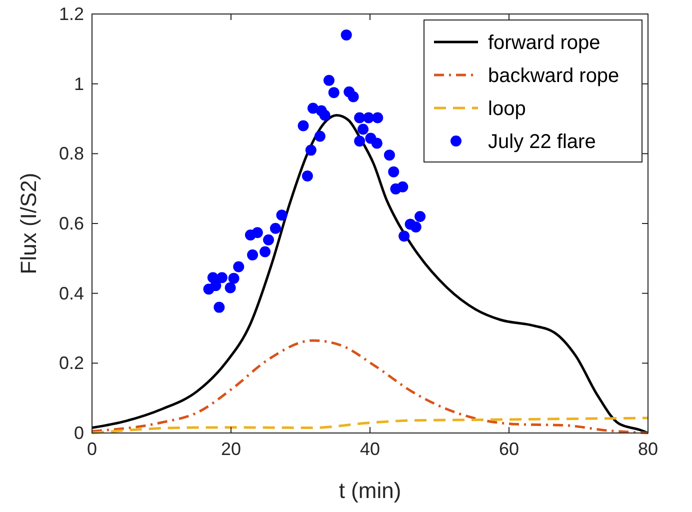 This screenshot has width=692, height=512. I want to click on y-tick-label: 0.8, so click(71, 154).